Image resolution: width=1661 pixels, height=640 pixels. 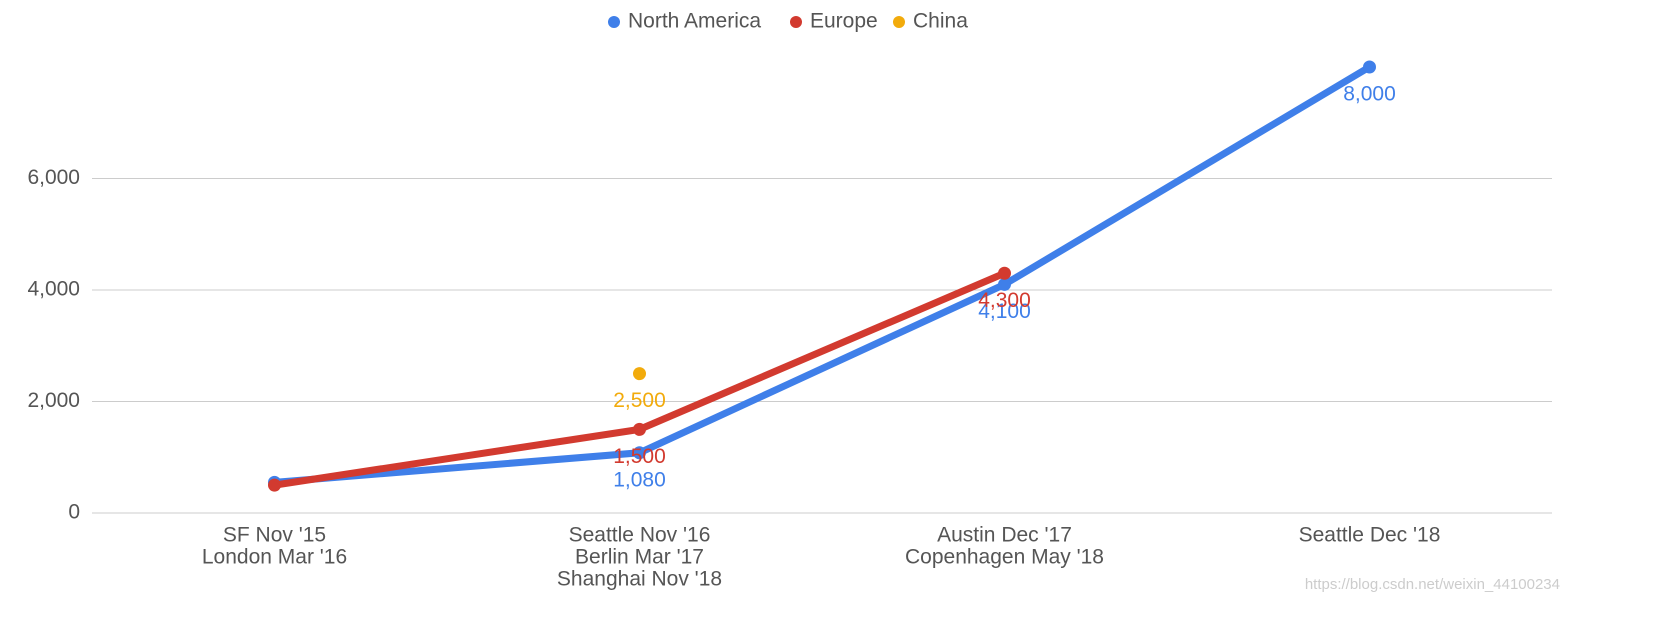 I want to click on legend-label: China, so click(x=940, y=21).